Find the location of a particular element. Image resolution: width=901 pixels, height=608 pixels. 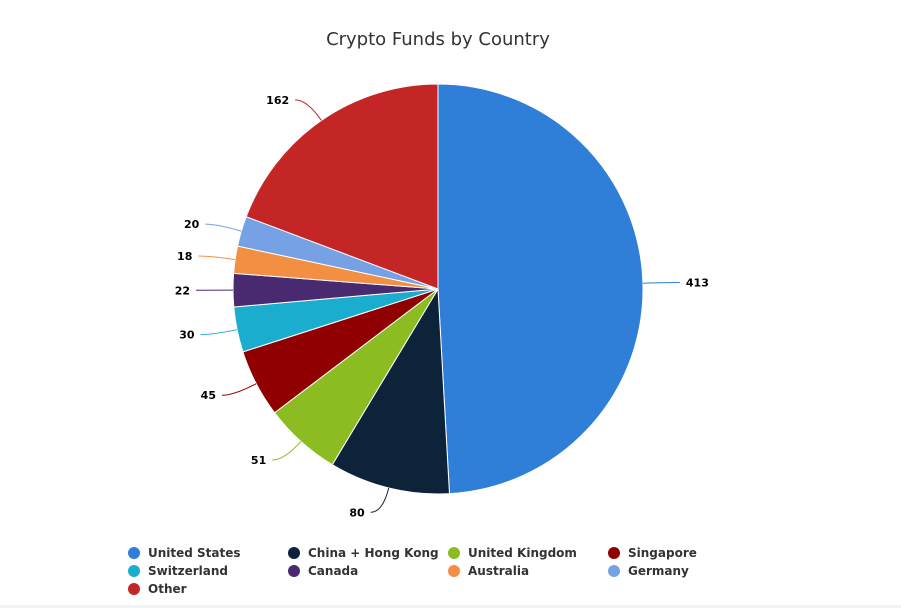

data-label-other: 162 is located at coordinates (277, 100).